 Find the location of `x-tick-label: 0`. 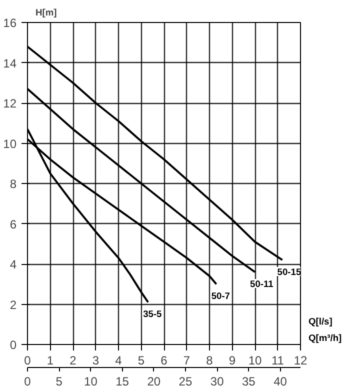

x-tick-label: 0 is located at coordinates (28, 361).